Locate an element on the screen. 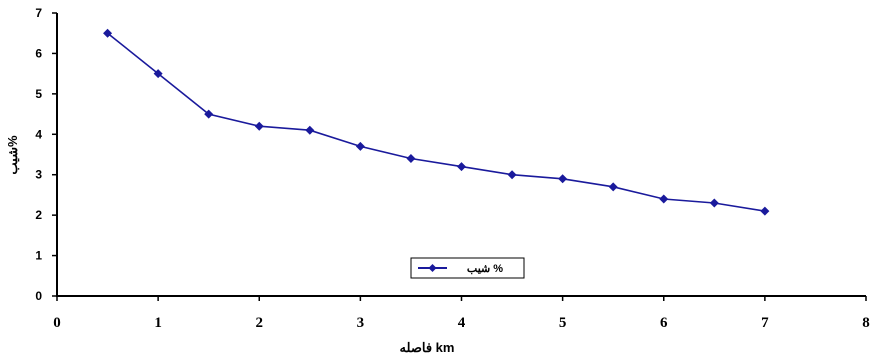 Image resolution: width=878 pixels, height=359 pixels. y-axis: 0 1 2 3 4 5 6 7 is located at coordinates (46, 154).